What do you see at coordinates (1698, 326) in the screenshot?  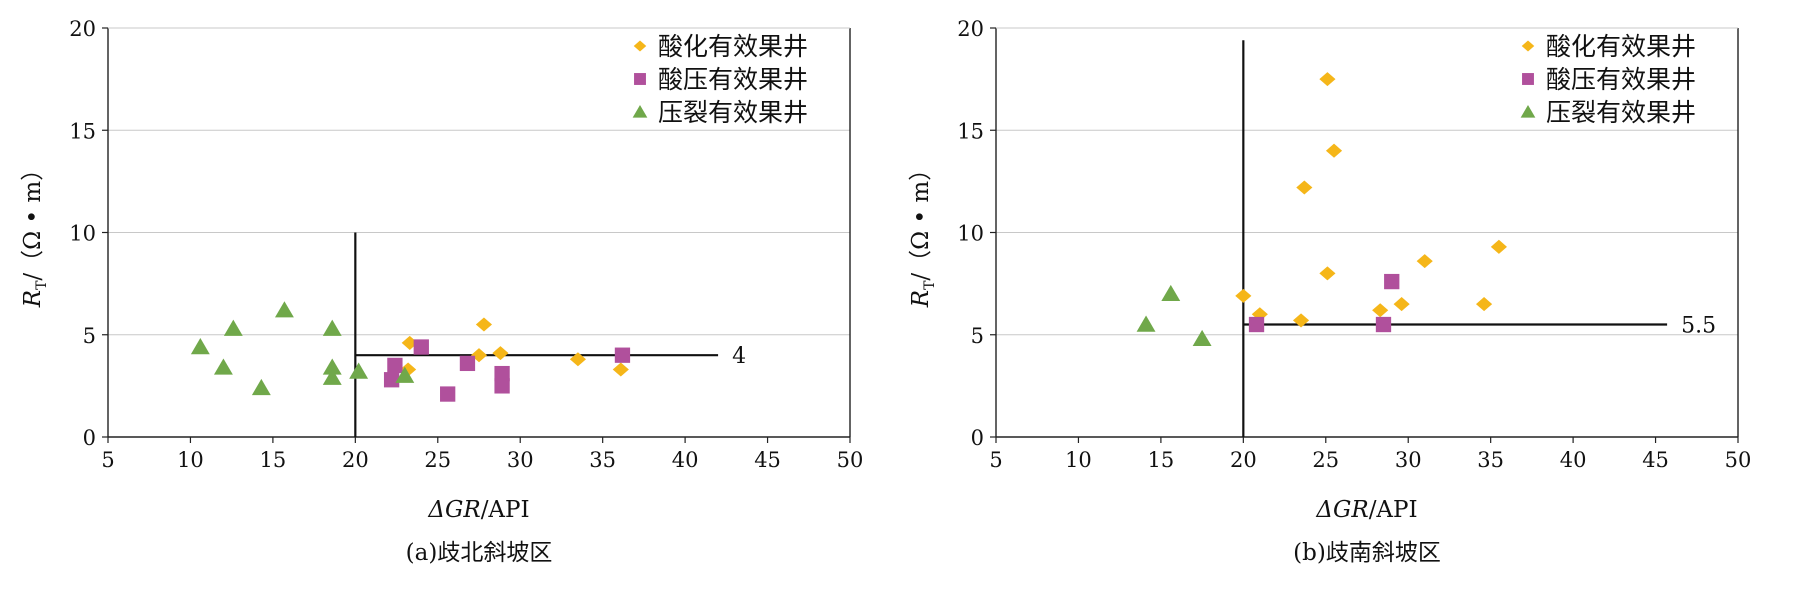 I see `threshold-label: 5.5` at bounding box center [1698, 326].